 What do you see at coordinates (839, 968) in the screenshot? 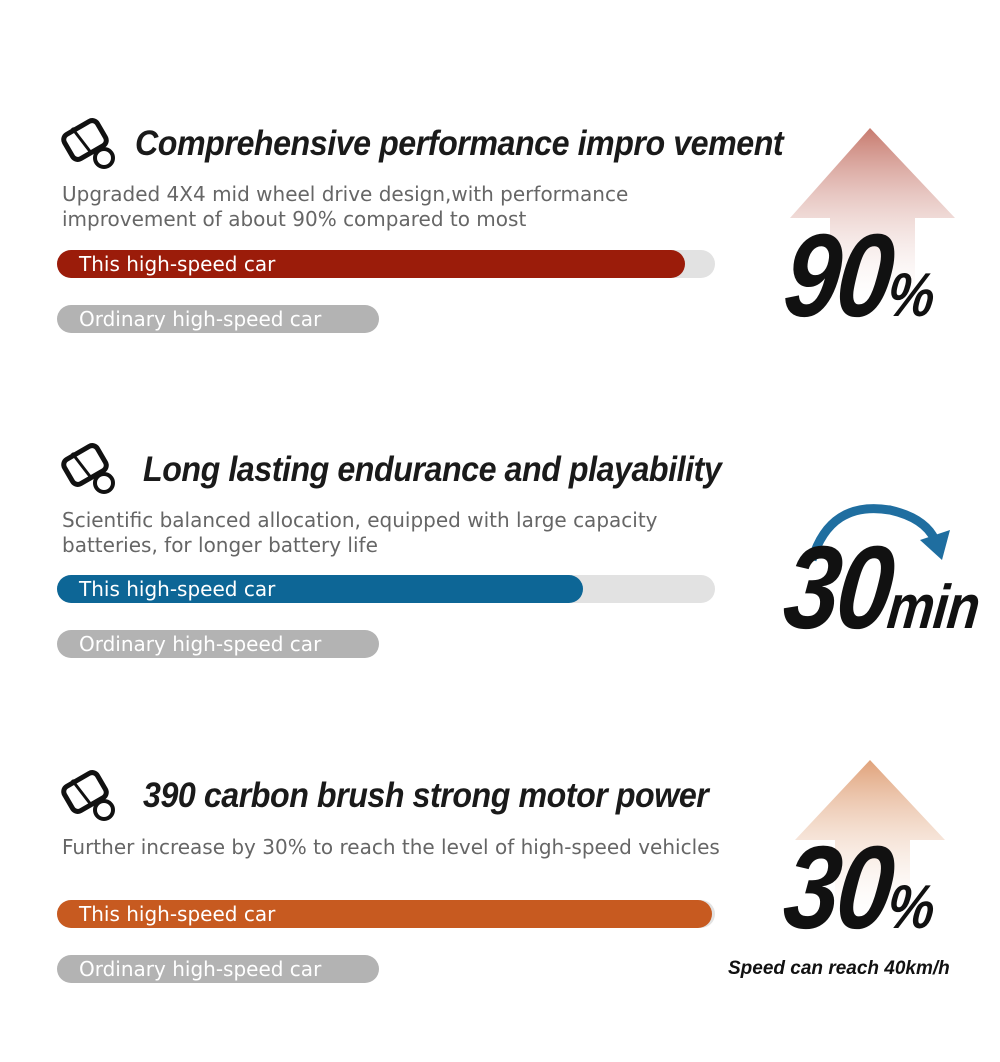
I see `caption: Speed can reach 40km/h` at bounding box center [839, 968].